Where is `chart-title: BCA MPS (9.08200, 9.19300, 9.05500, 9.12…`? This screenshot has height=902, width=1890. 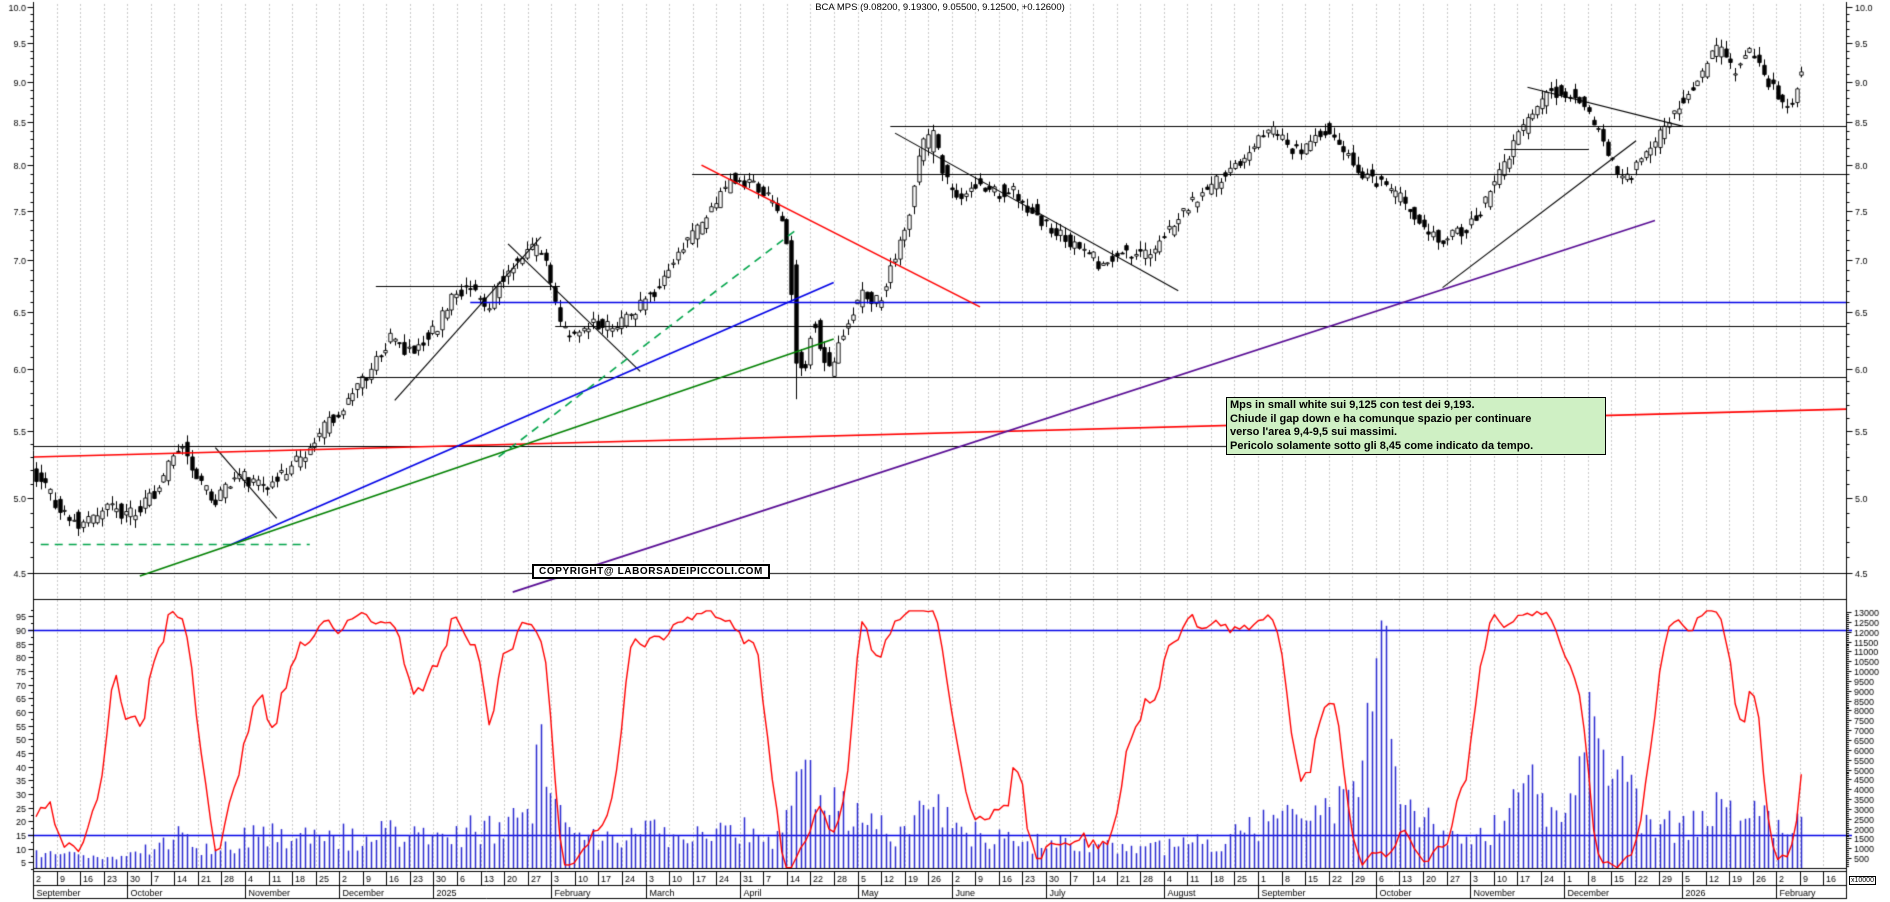
chart-title: BCA MPS (9.08200, 9.19300, 9.05500, 9.12… is located at coordinates (940, 7).